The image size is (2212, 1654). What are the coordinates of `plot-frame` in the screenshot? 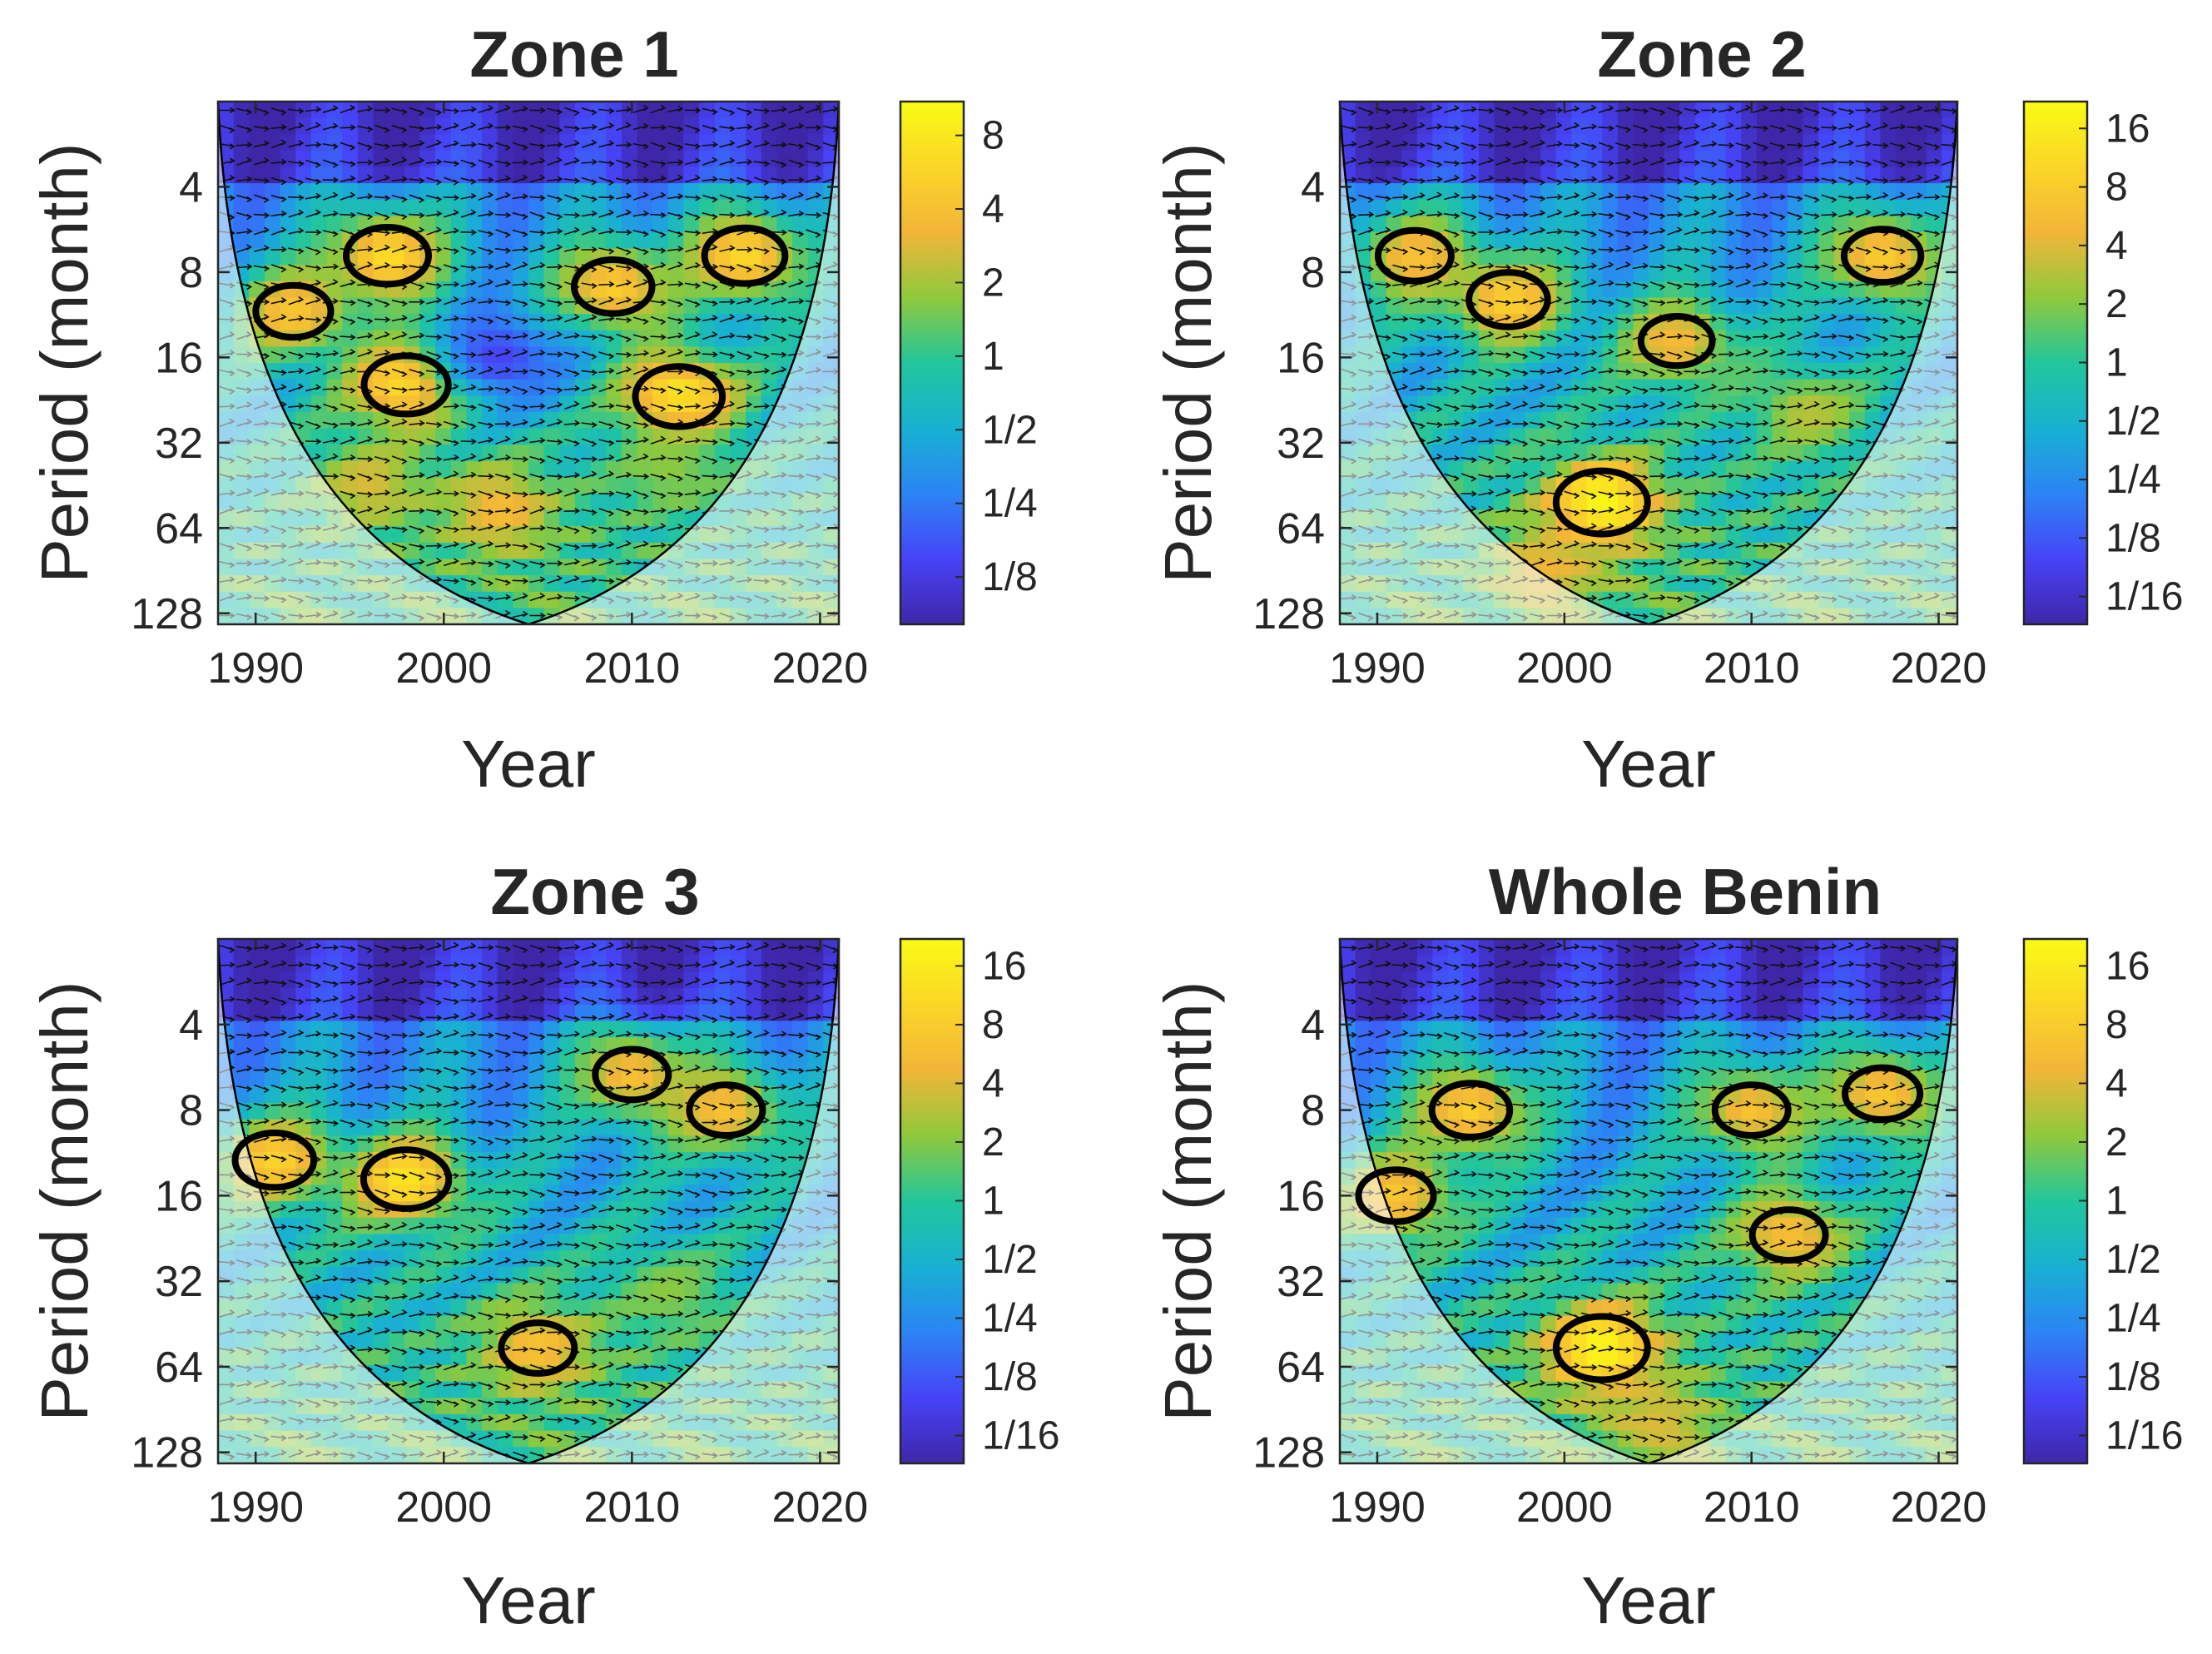 It's located at (1648, 363).